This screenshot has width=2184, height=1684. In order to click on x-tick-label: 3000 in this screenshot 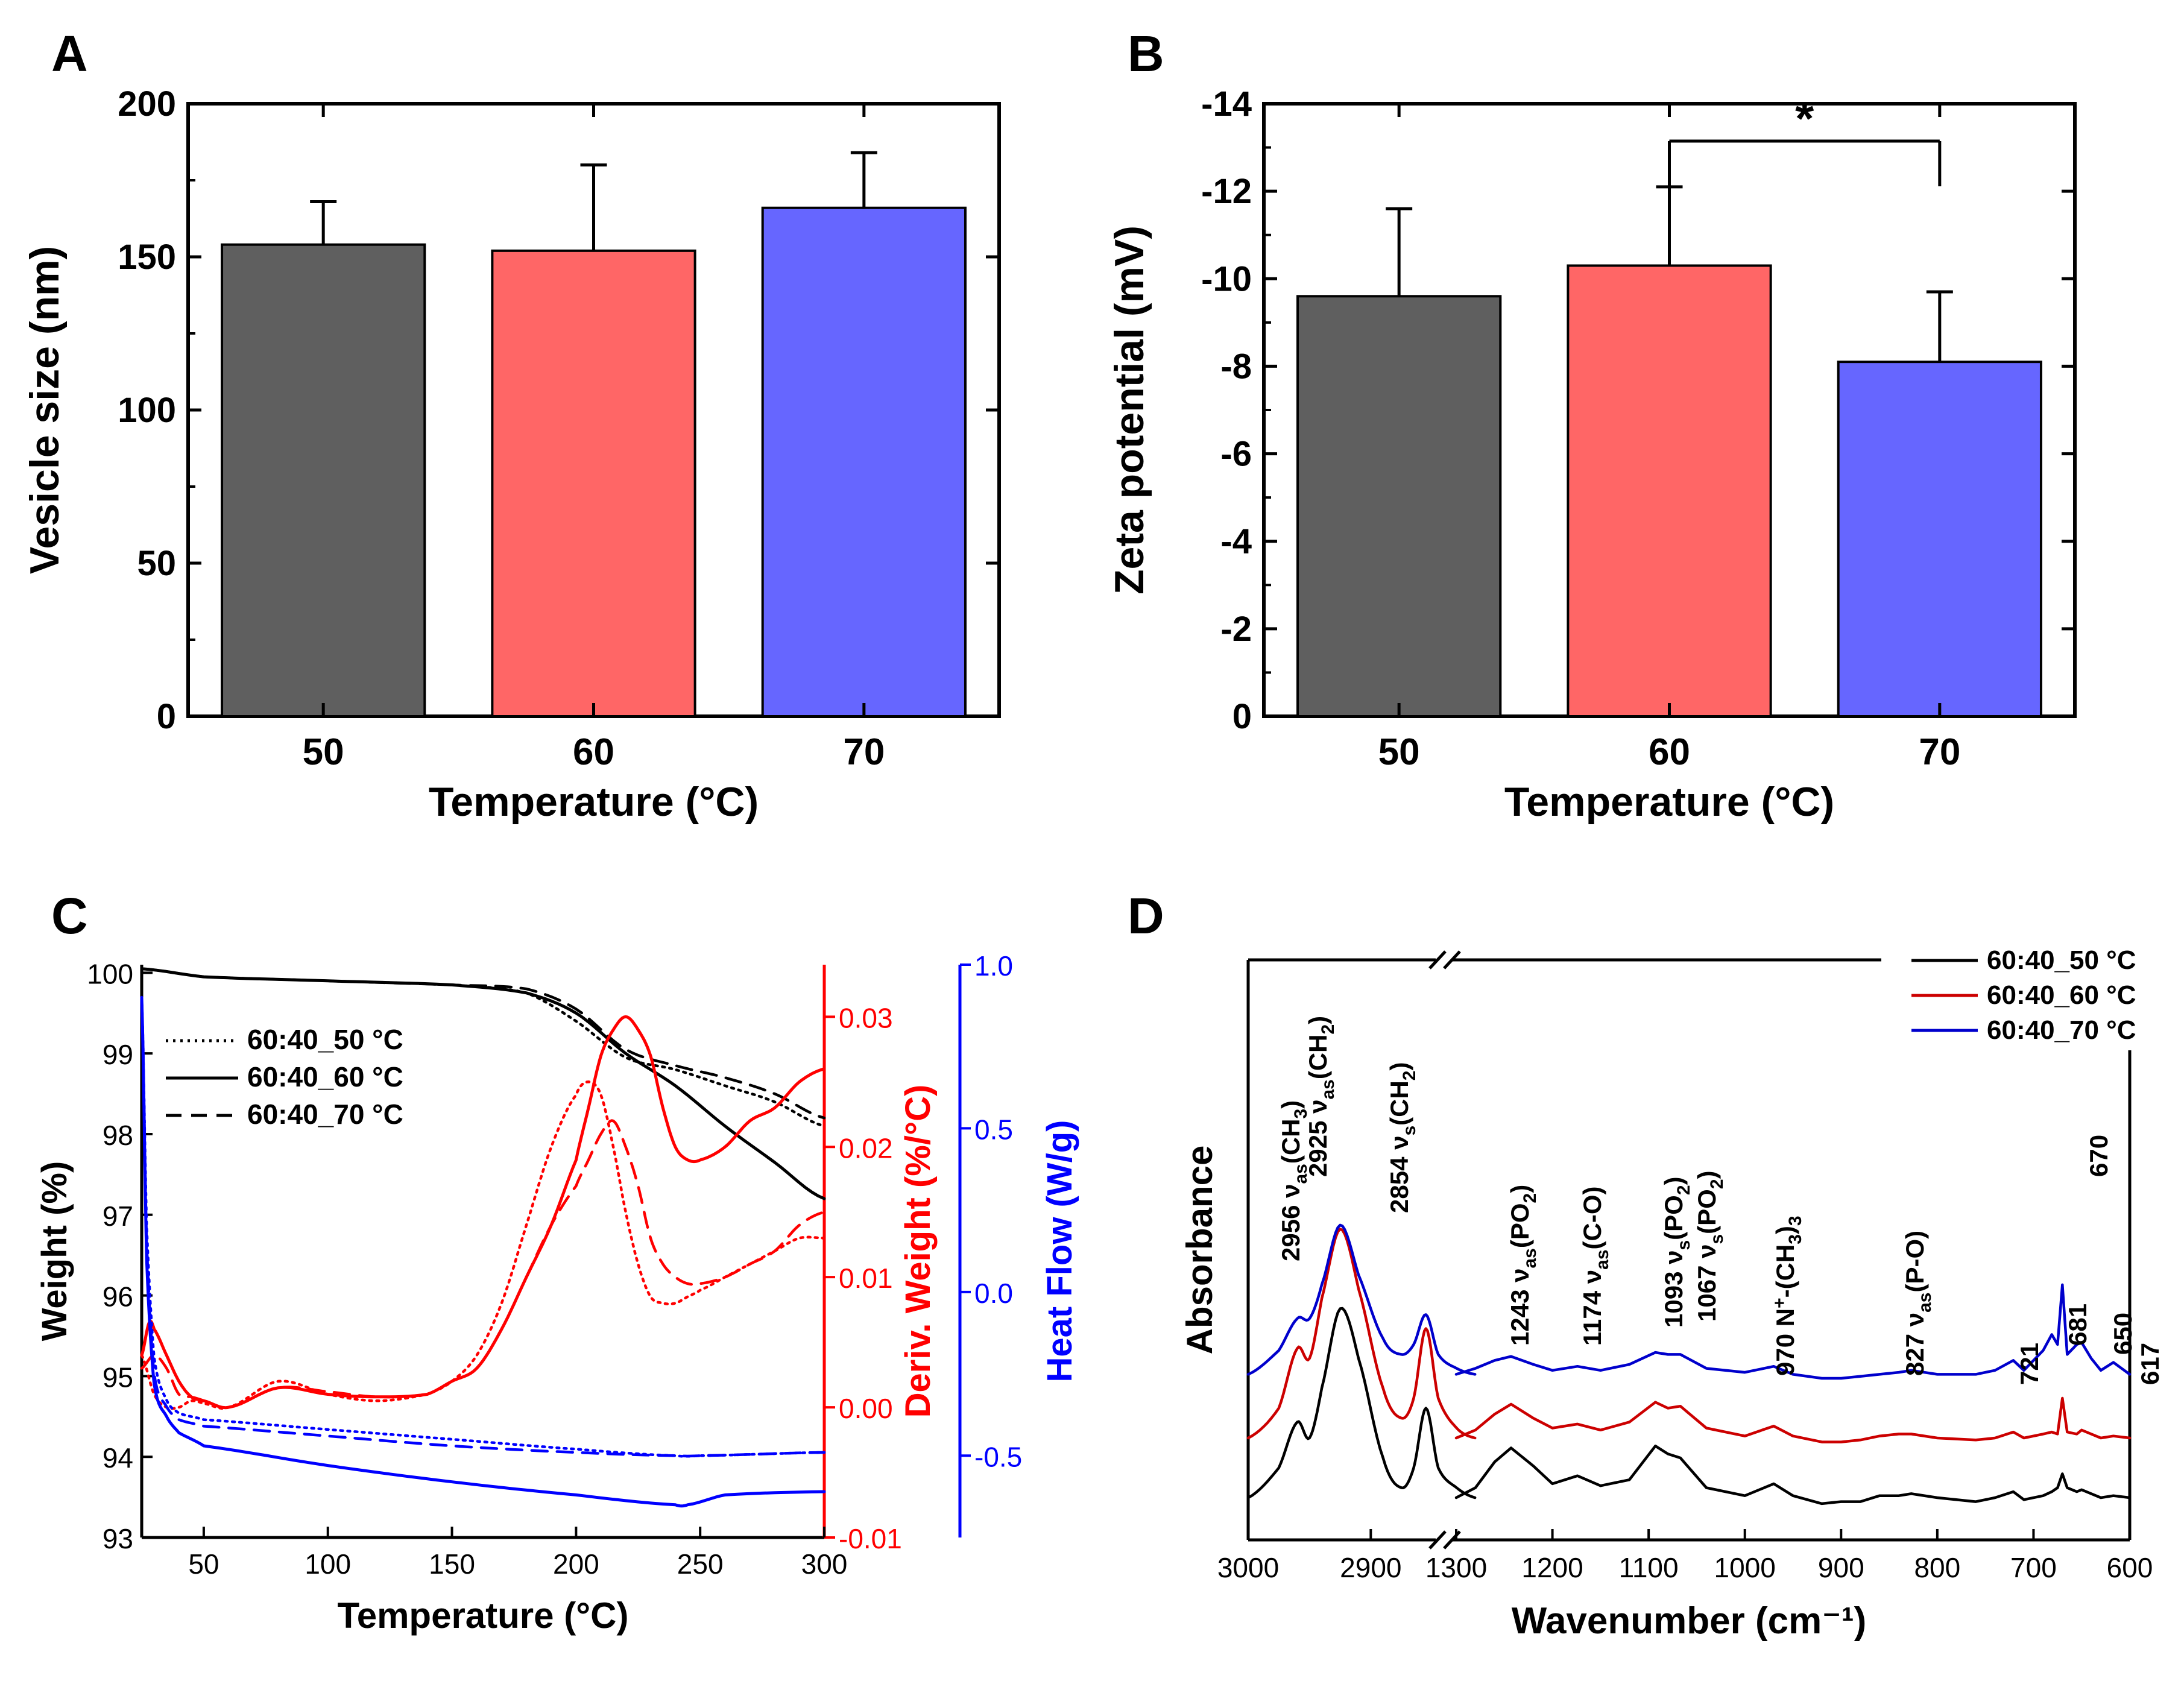, I will do `click(1248, 1567)`.